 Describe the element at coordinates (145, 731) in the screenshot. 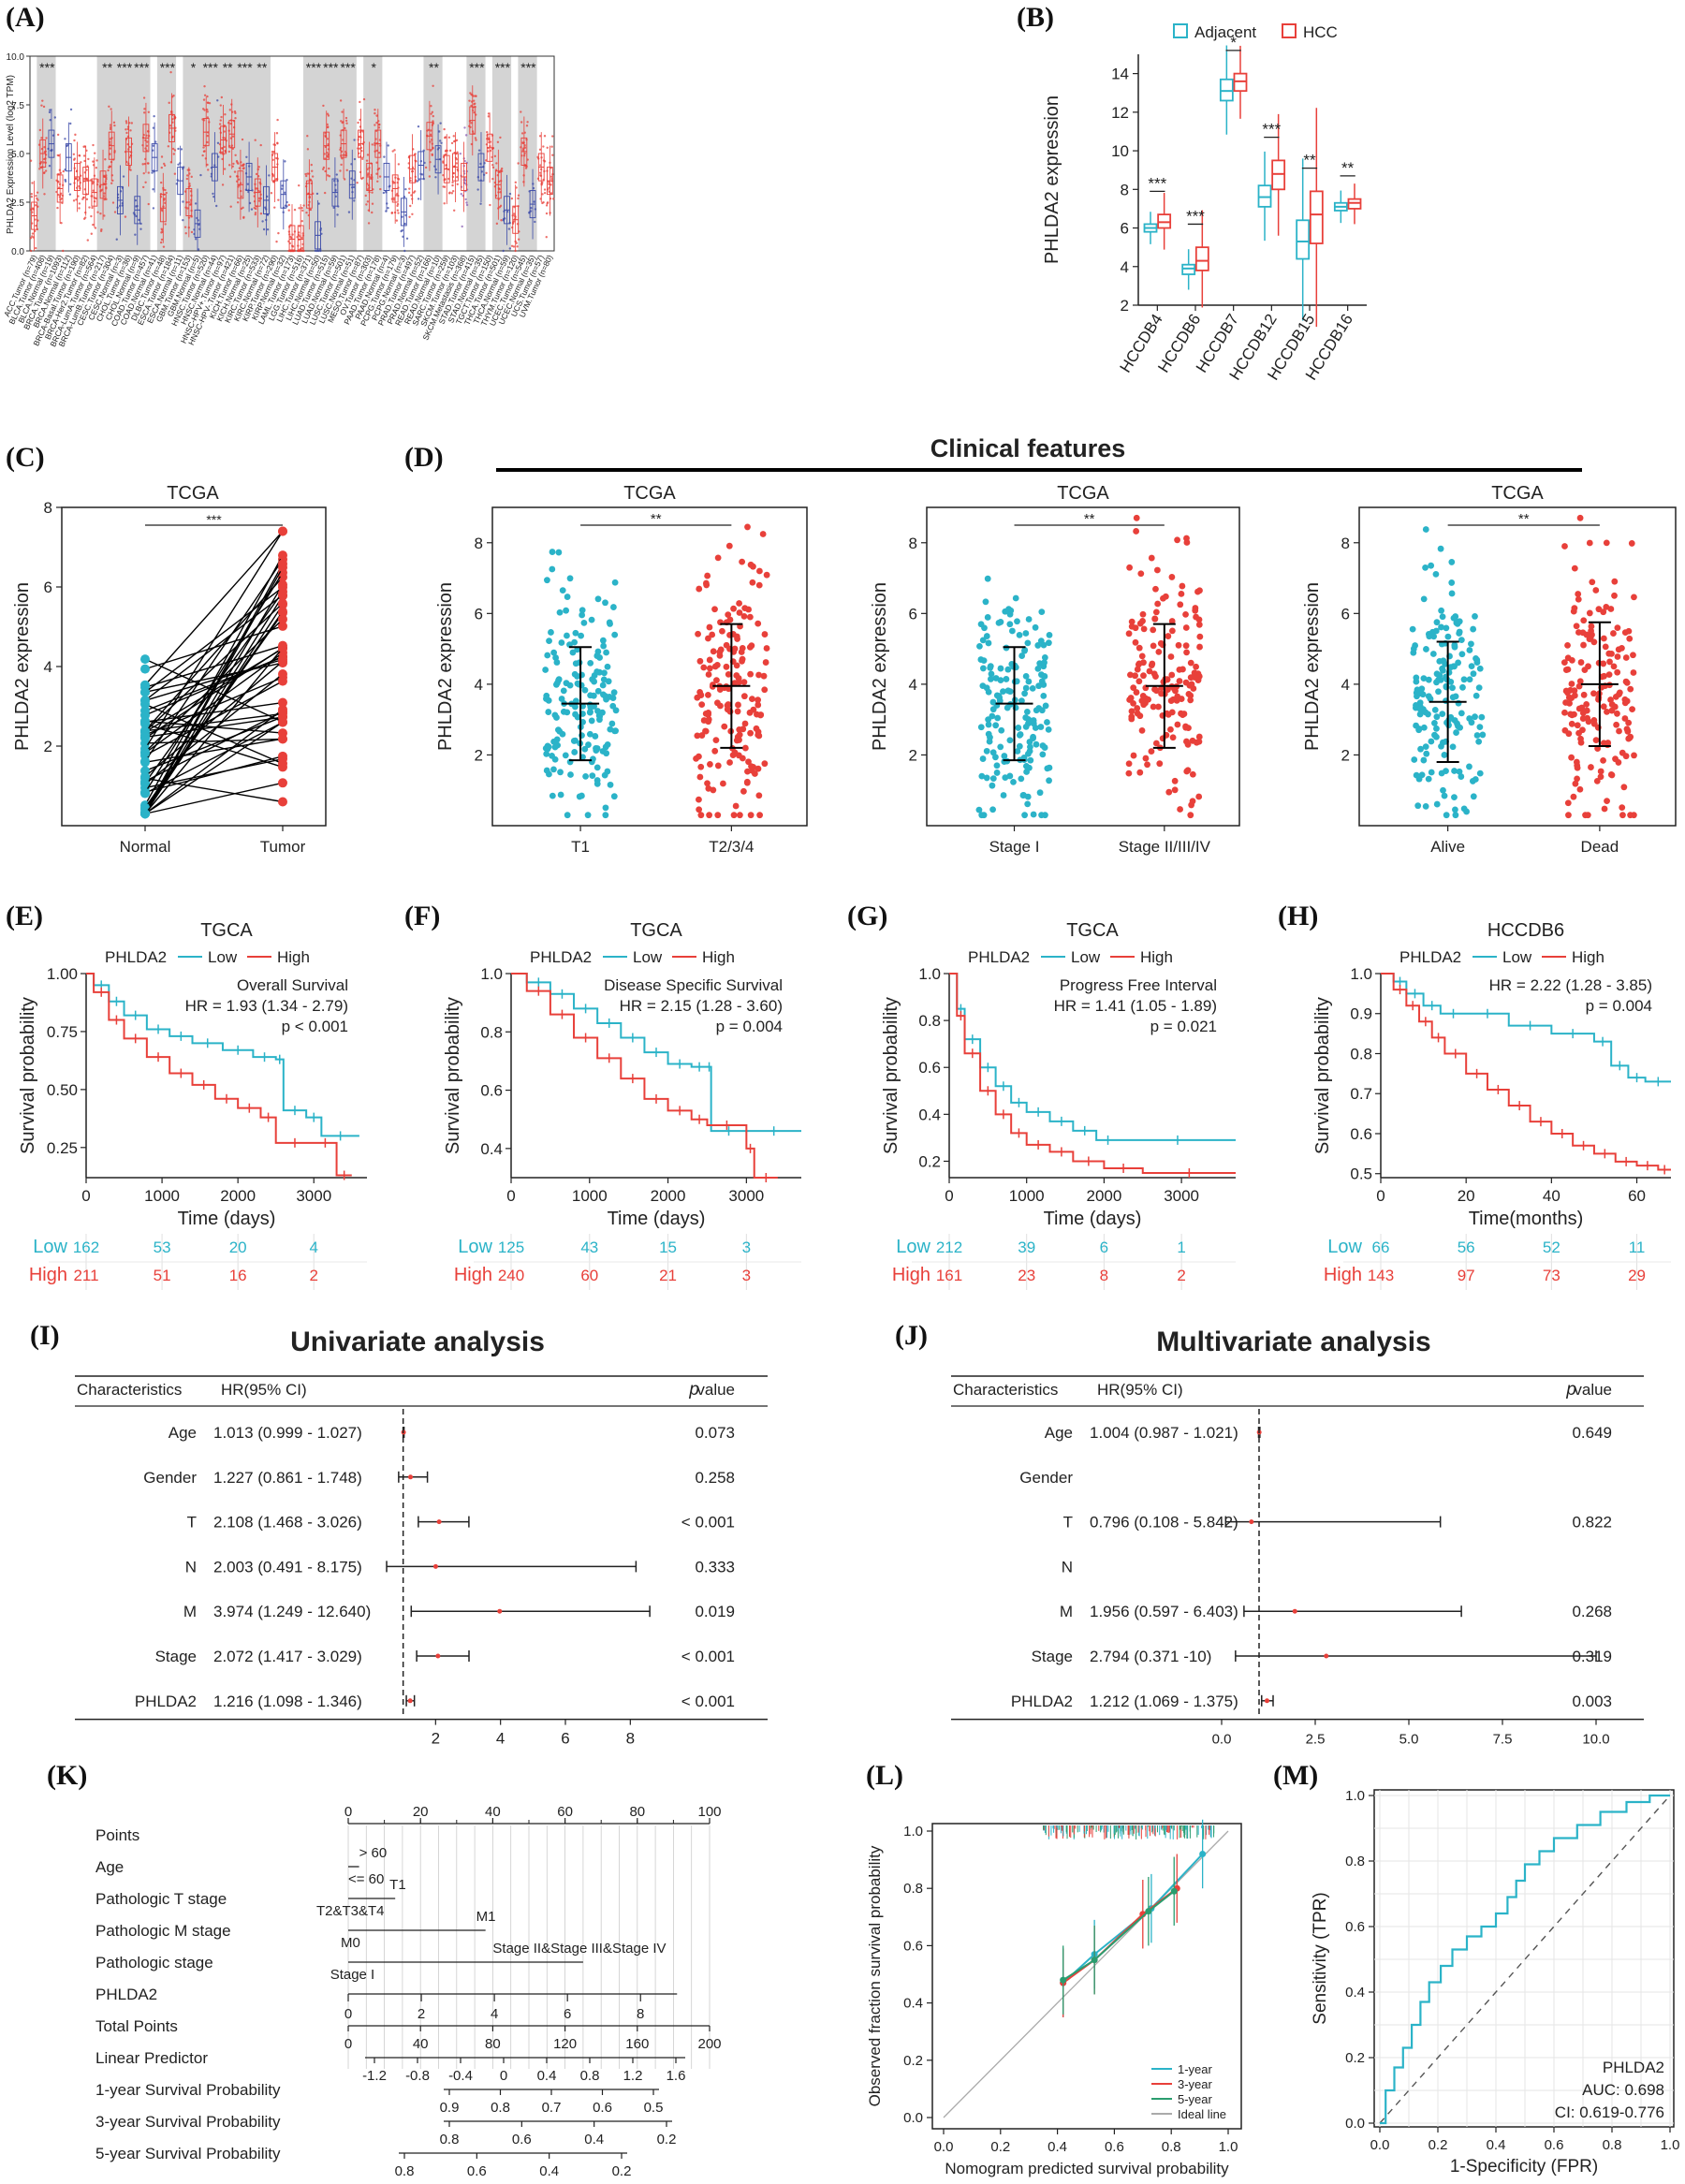

I see `normal-point` at that location.